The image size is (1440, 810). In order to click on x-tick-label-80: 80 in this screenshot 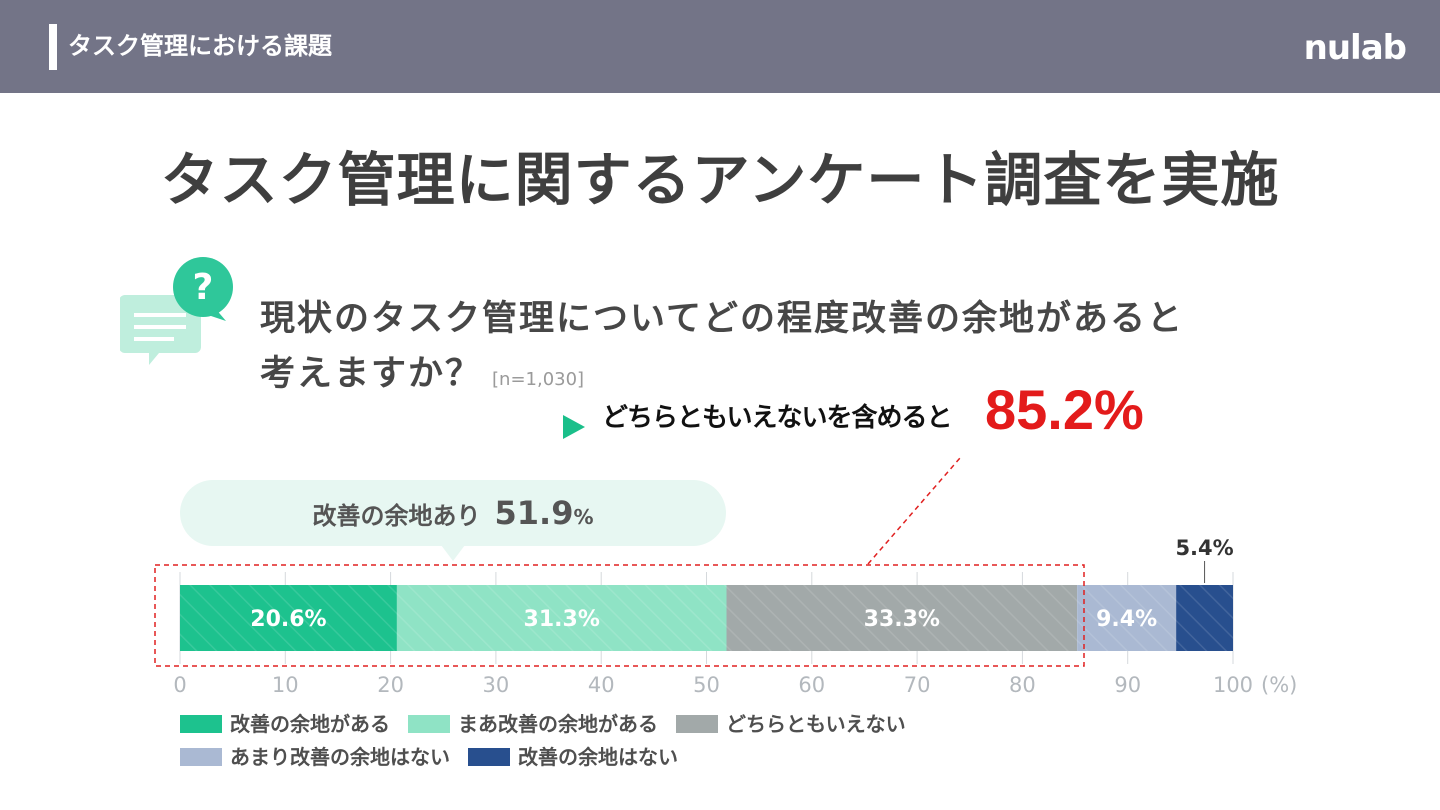, I will do `click(1022, 685)`.